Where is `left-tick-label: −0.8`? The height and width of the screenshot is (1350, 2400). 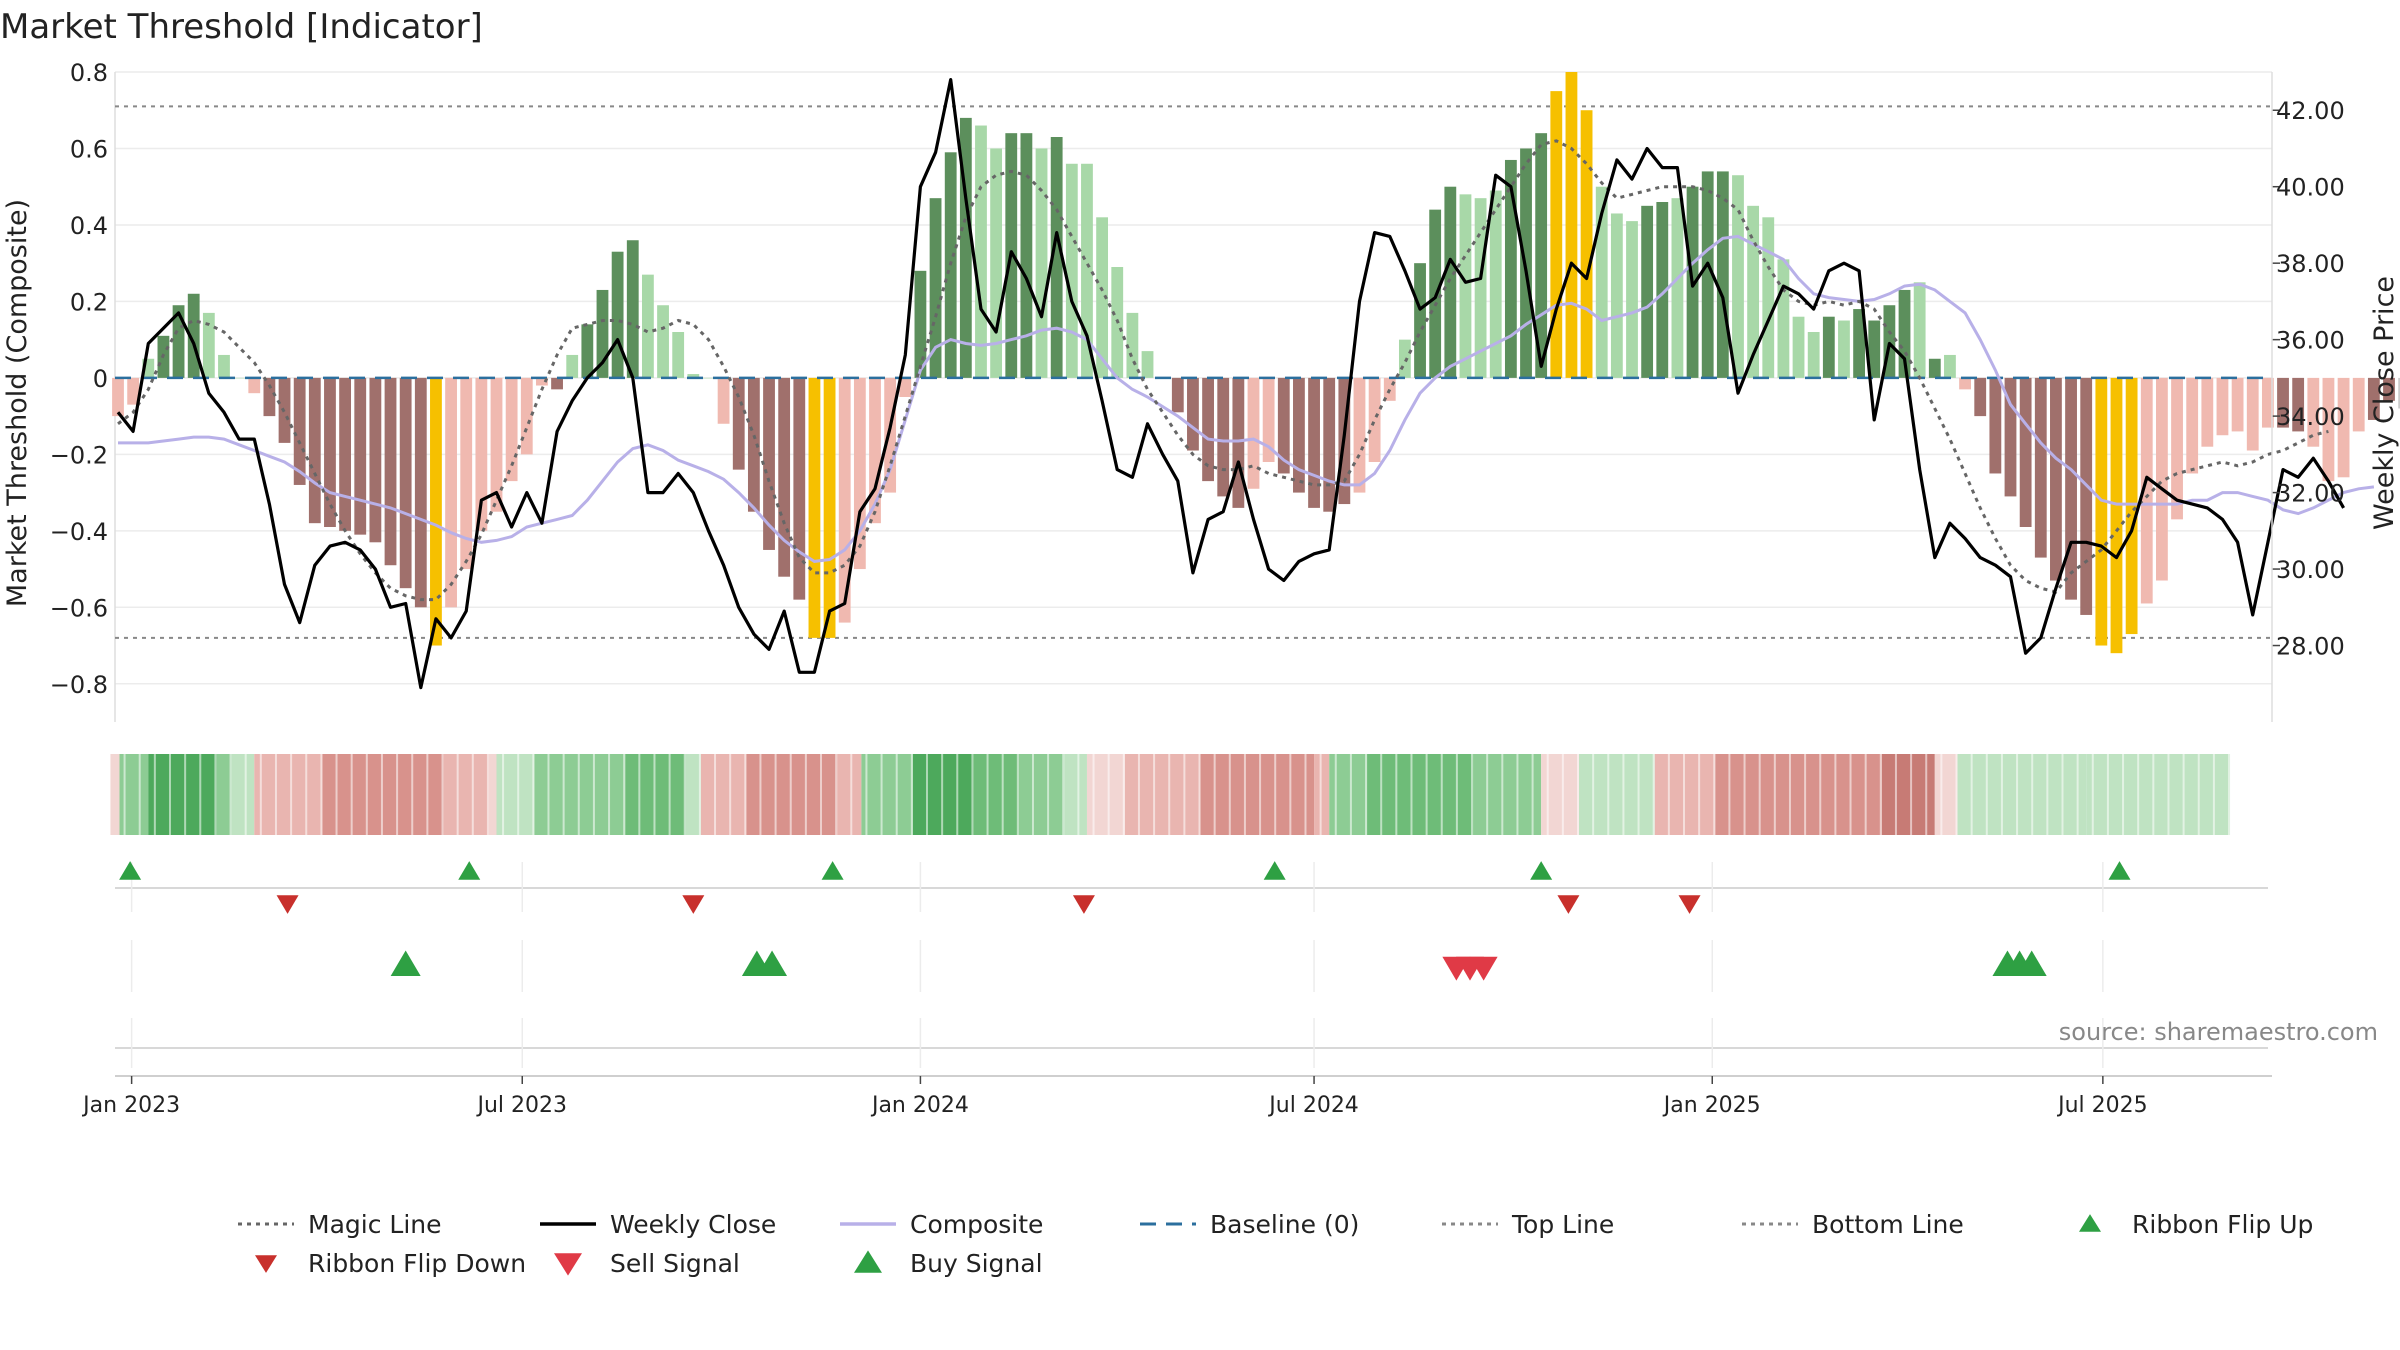
left-tick-label: −0.8 is located at coordinates (79, 685).